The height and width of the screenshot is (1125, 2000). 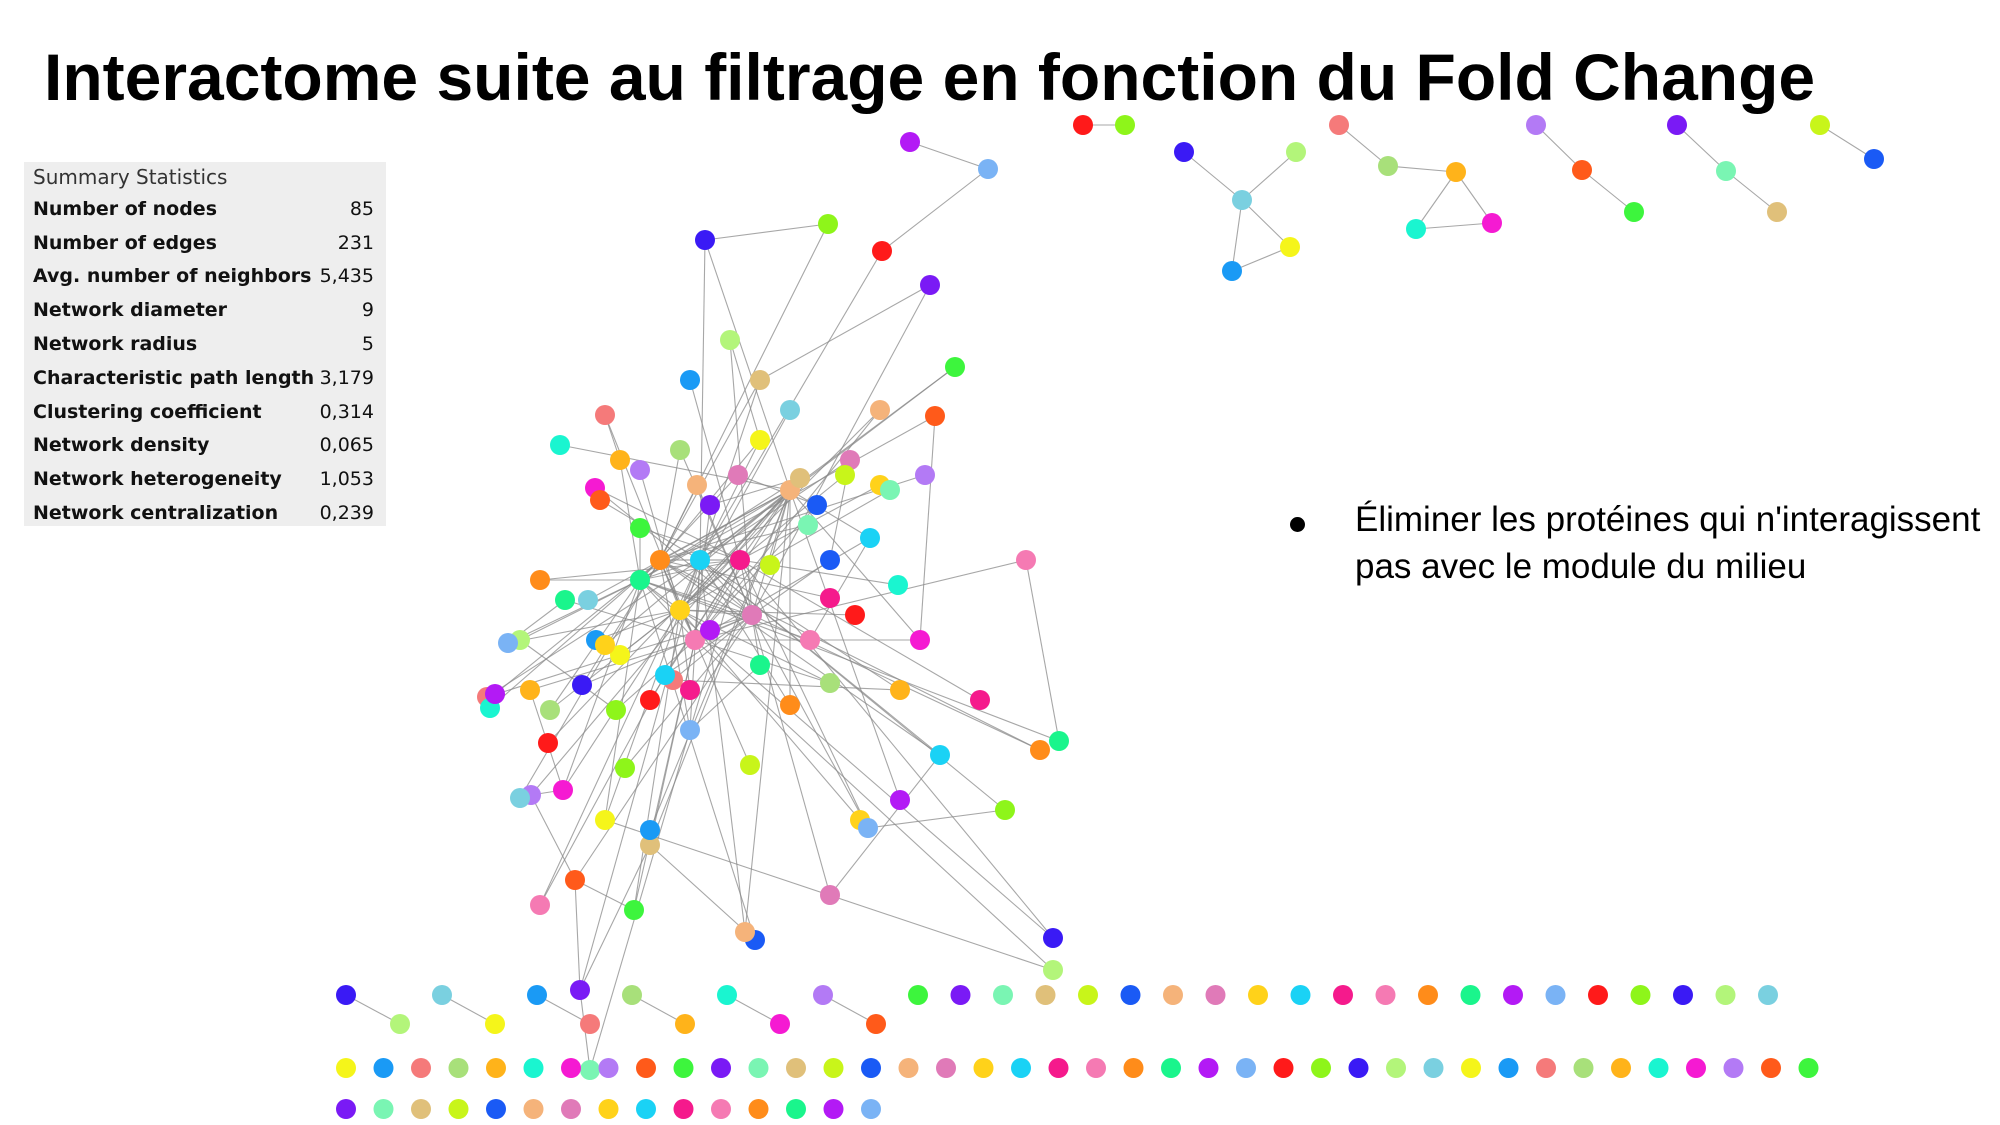 What do you see at coordinates (205, 513) in the screenshot?
I see `stat-row-centralization: Network centralization 0,239` at bounding box center [205, 513].